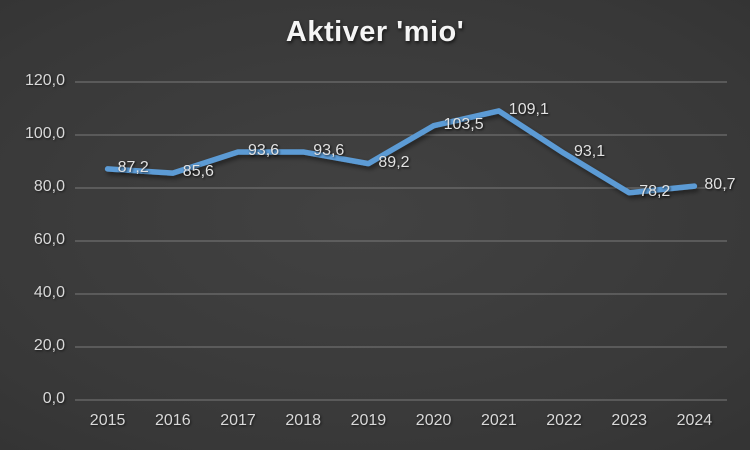 The height and width of the screenshot is (450, 750). What do you see at coordinates (107, 420) in the screenshot?
I see `x-axis-tick: 2015` at bounding box center [107, 420].